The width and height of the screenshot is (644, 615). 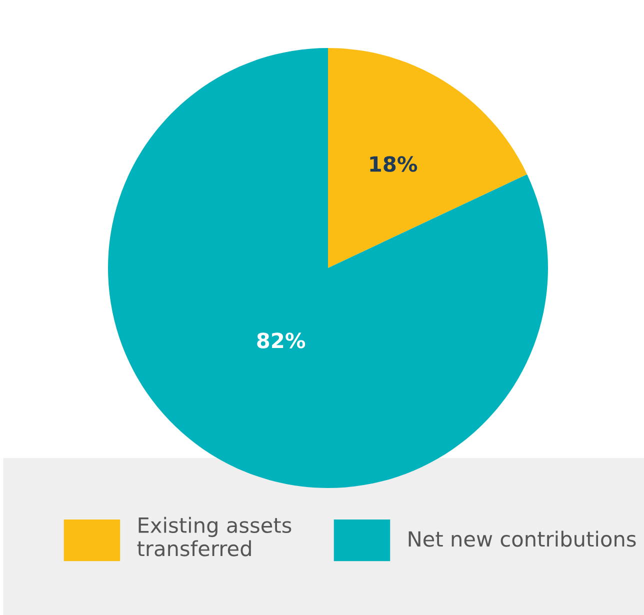 What do you see at coordinates (214, 536) in the screenshot?
I see `legend-label: Existing assets transferred` at bounding box center [214, 536].